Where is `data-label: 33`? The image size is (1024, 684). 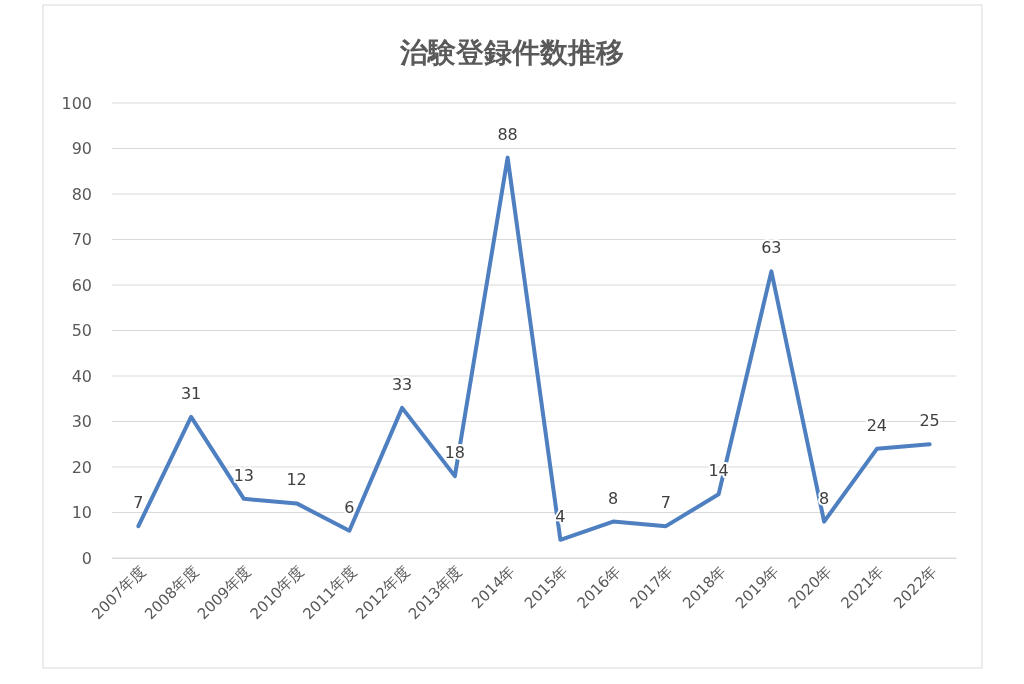
data-label: 33 is located at coordinates (402, 384).